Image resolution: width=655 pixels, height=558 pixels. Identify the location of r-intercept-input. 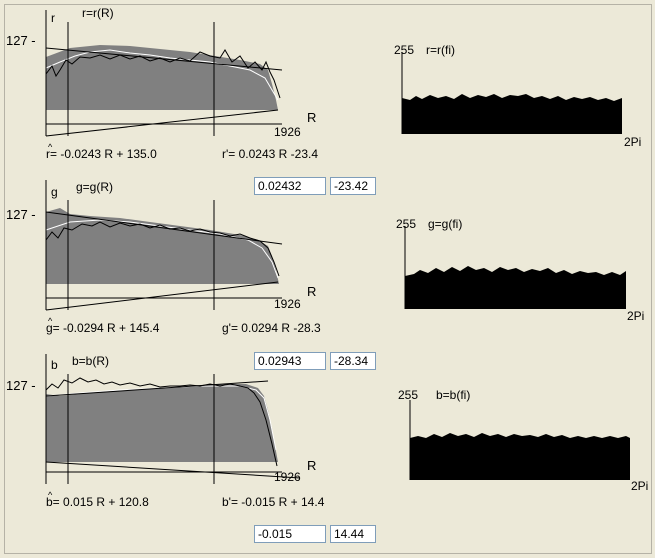
(353, 186).